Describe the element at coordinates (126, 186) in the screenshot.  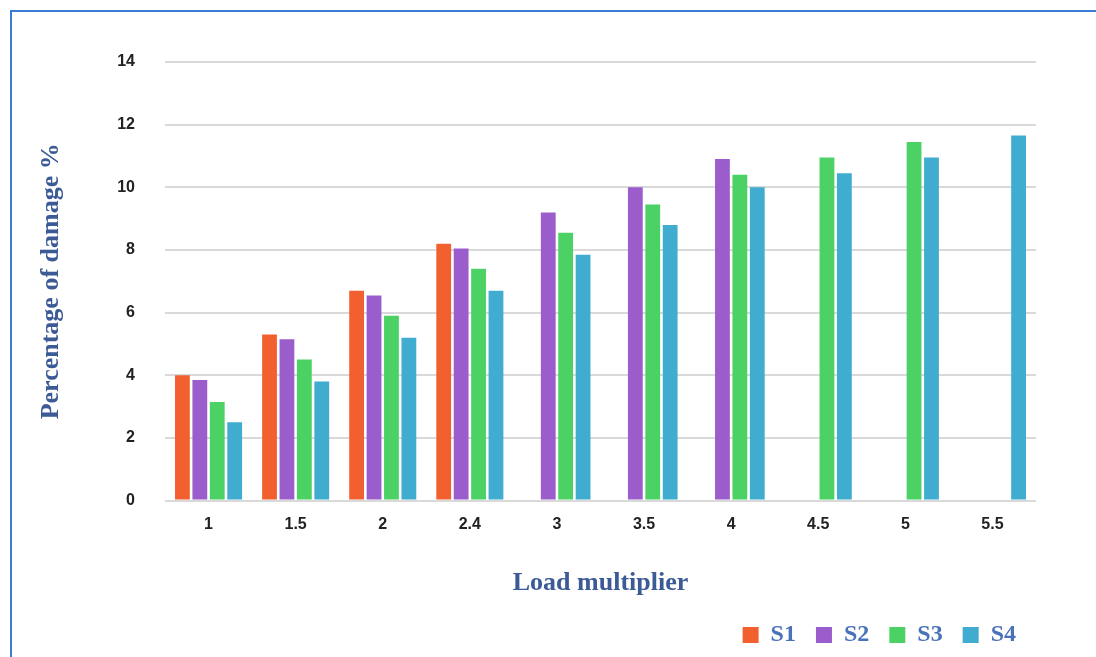
I see `y-tick-label: 10` at that location.